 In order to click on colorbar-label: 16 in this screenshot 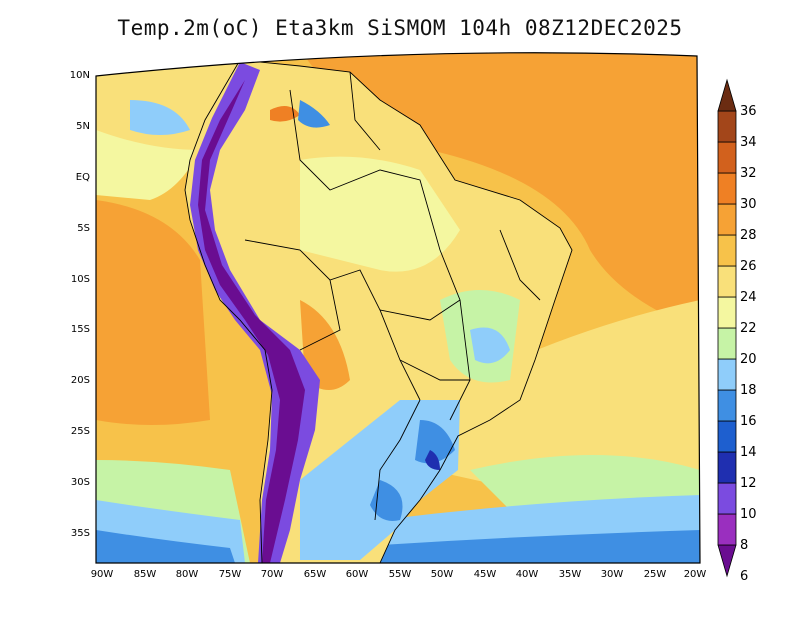, I will do `click(748, 421)`.